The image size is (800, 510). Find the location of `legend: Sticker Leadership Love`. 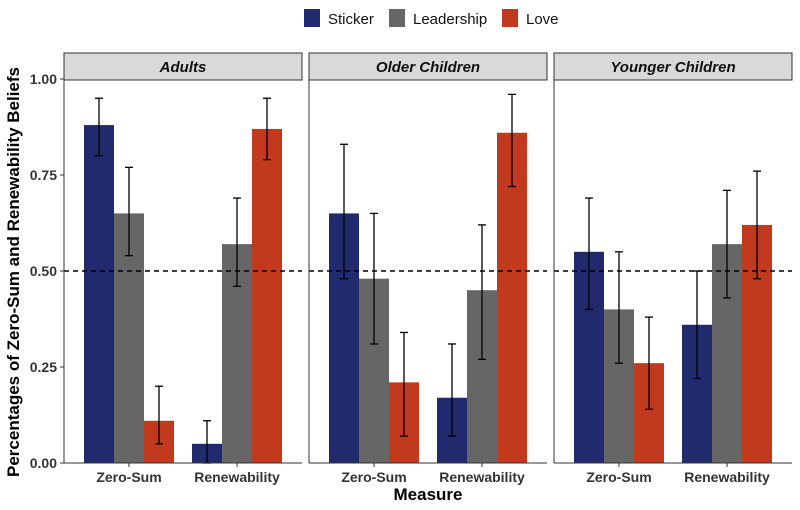

legend: Sticker Leadership Love is located at coordinates (431, 18).